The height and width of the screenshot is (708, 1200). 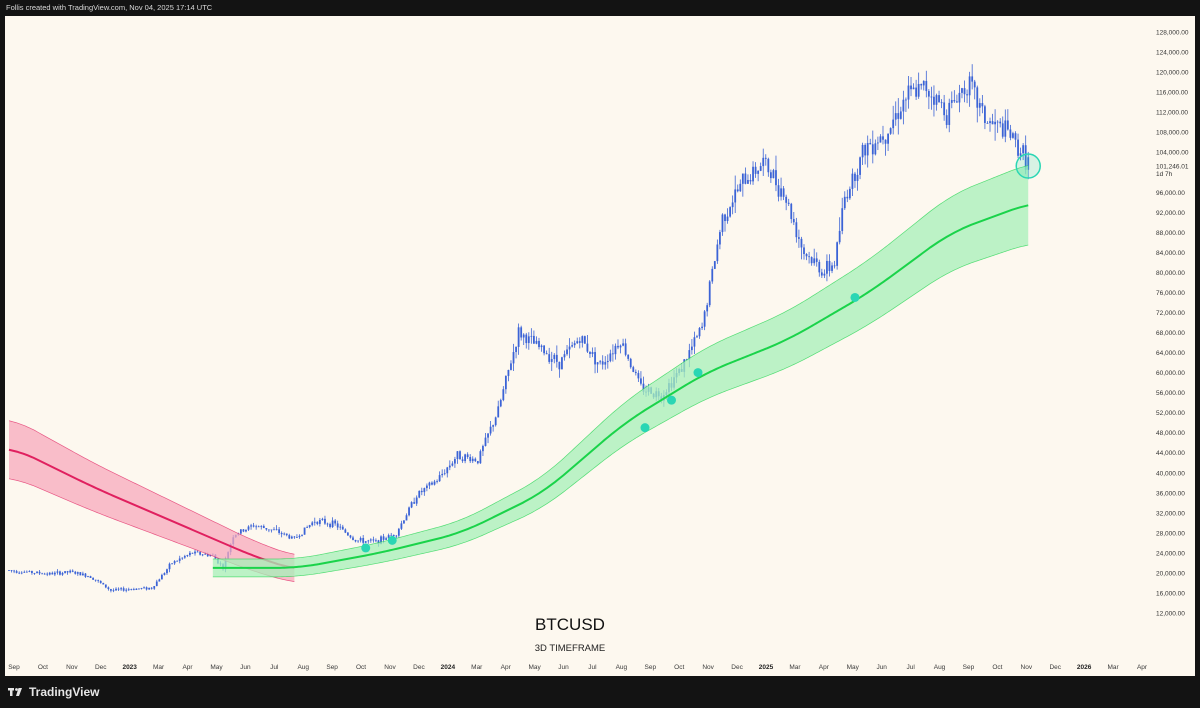 I want to click on upper-band-center-line, so click(x=151, y=508).